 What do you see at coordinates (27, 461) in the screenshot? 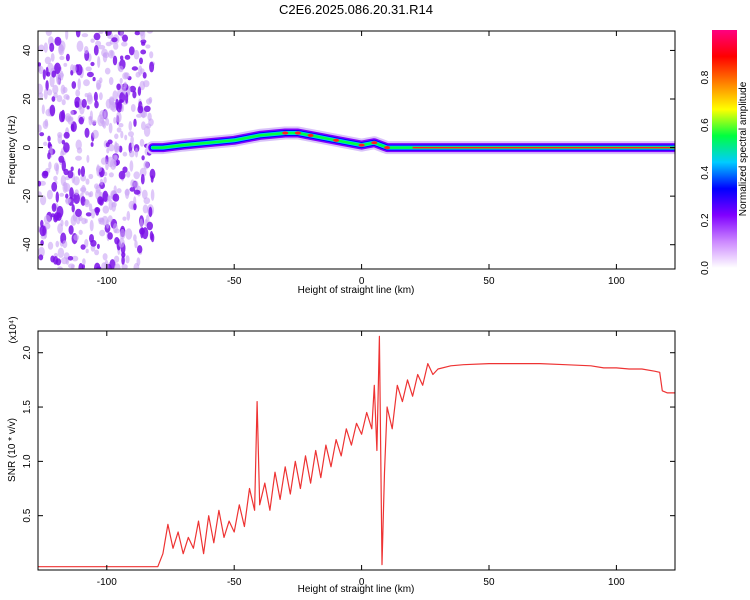
I see `snr-y-tick-label: 1.0` at bounding box center [27, 461].